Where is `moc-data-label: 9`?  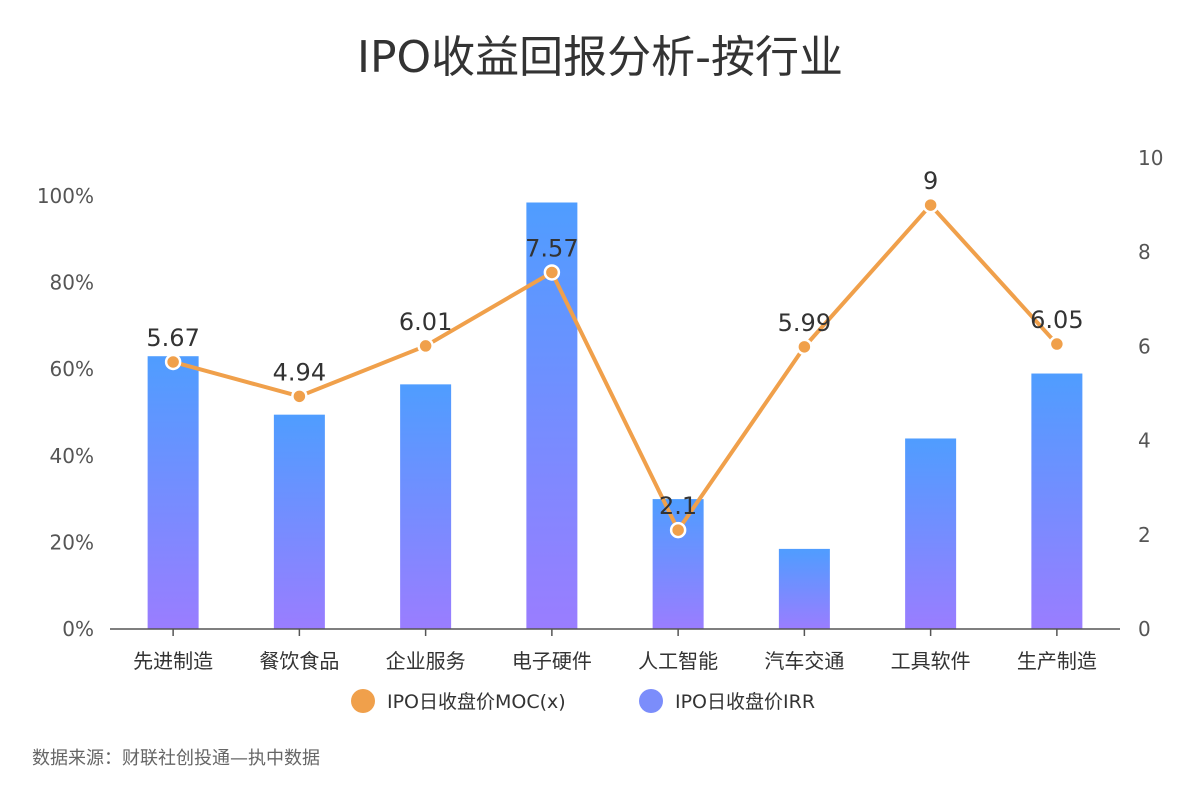 moc-data-label: 9 is located at coordinates (930, 181).